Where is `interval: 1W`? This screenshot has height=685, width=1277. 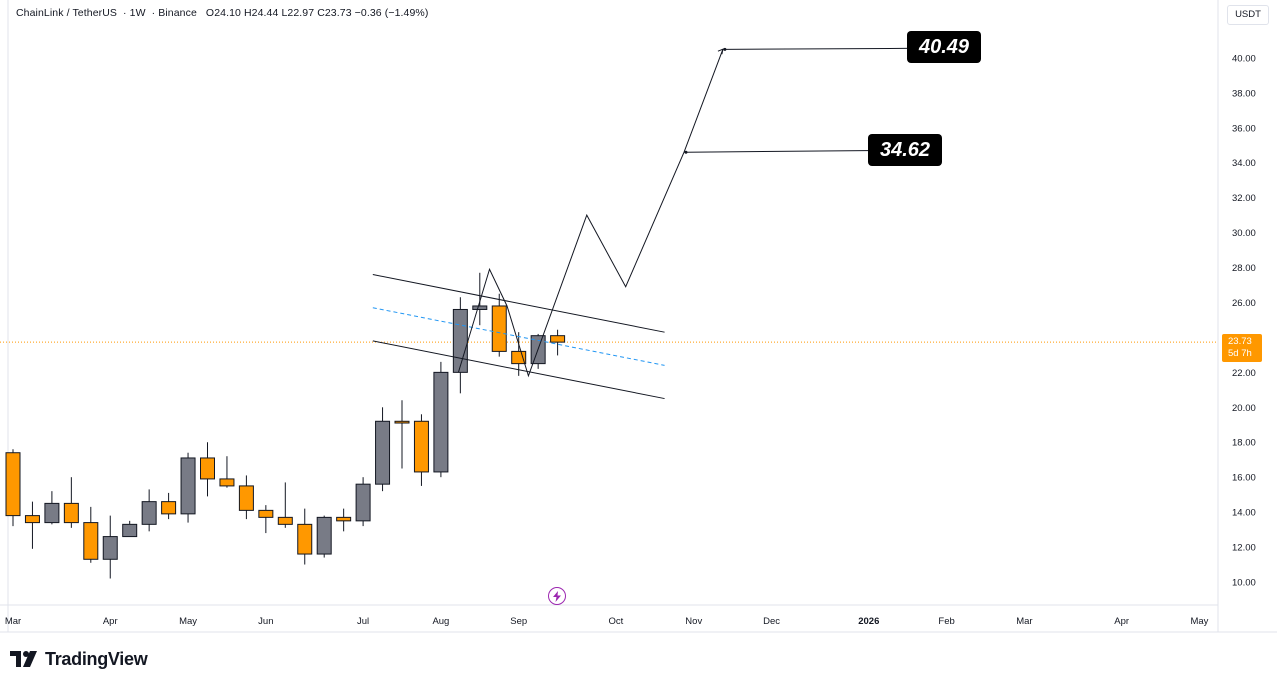 interval: 1W is located at coordinates (137, 13).